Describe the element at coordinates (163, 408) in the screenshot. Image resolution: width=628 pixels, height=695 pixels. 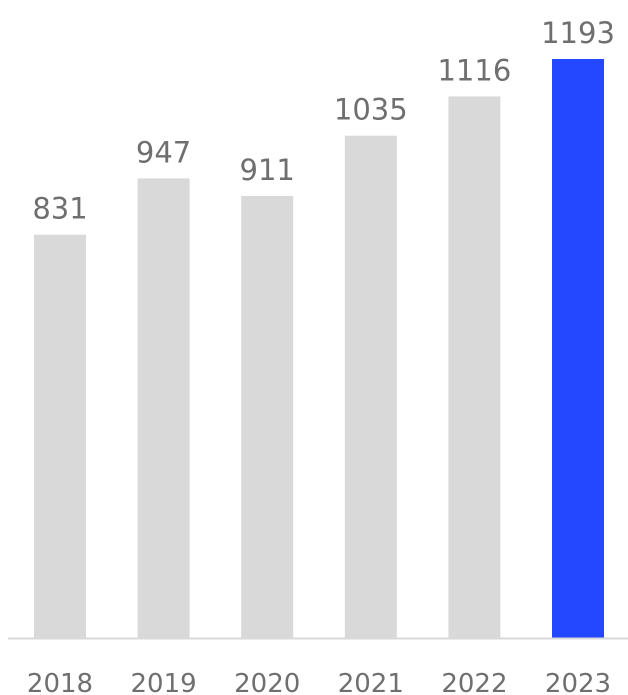
I see `bar-2019` at that location.